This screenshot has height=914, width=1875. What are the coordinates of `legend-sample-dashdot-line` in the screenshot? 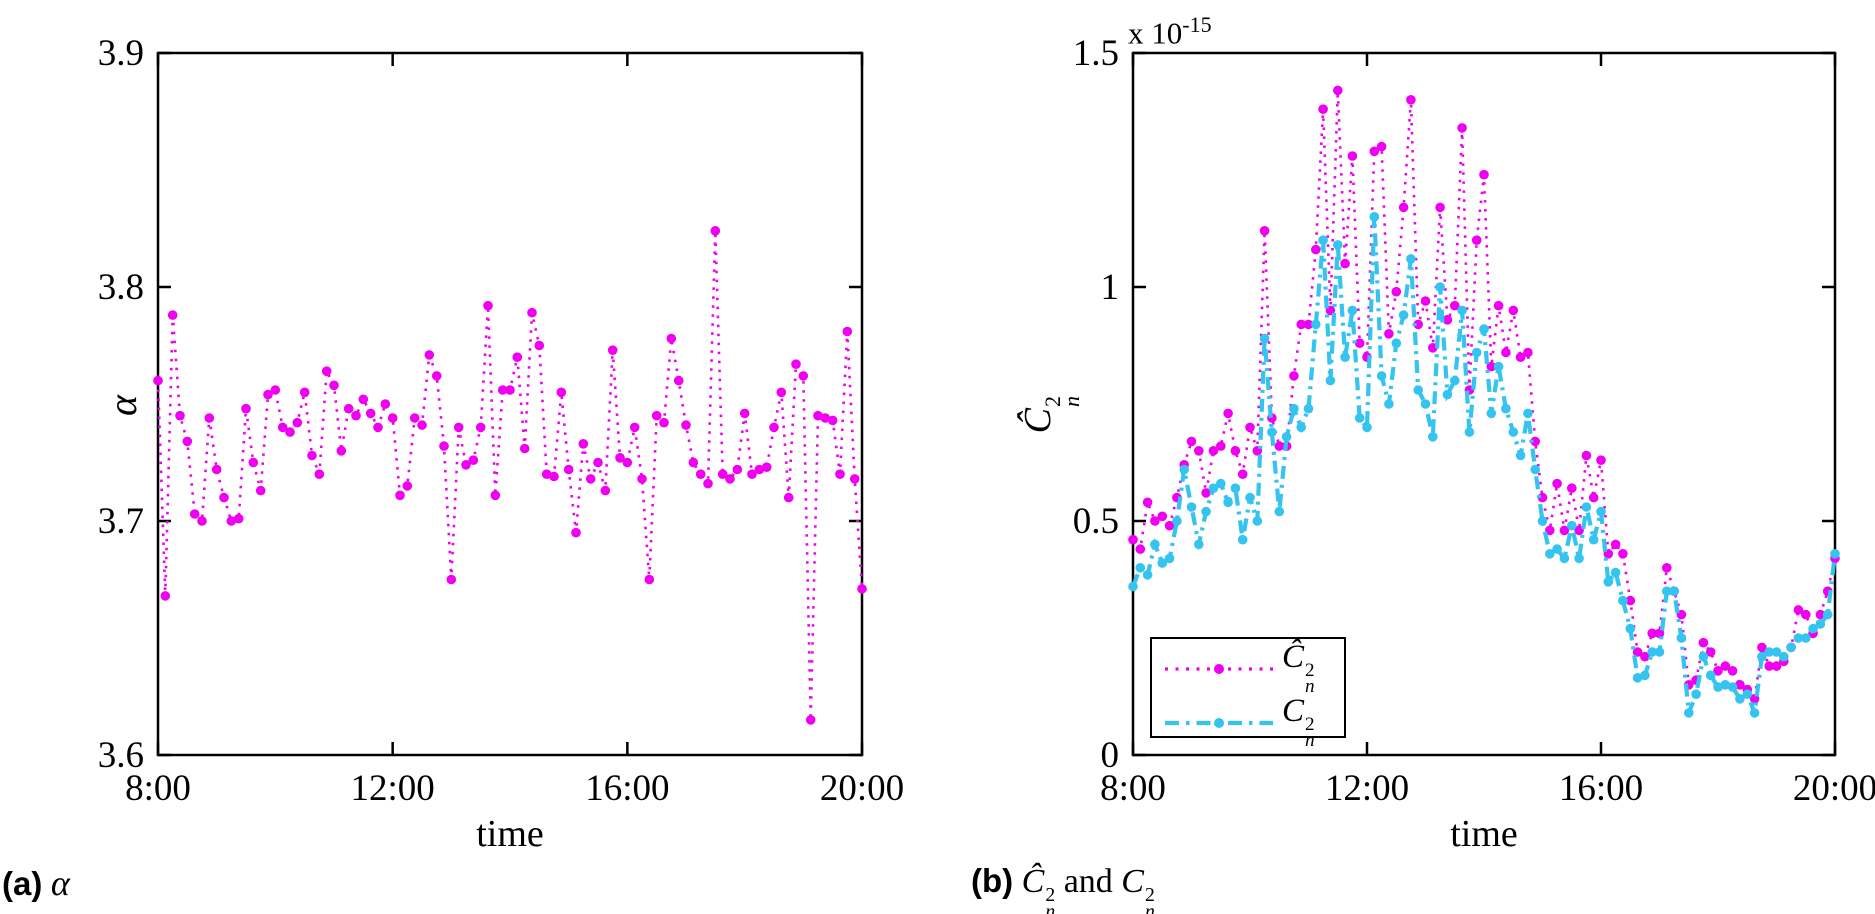 It's located at (1219, 723).